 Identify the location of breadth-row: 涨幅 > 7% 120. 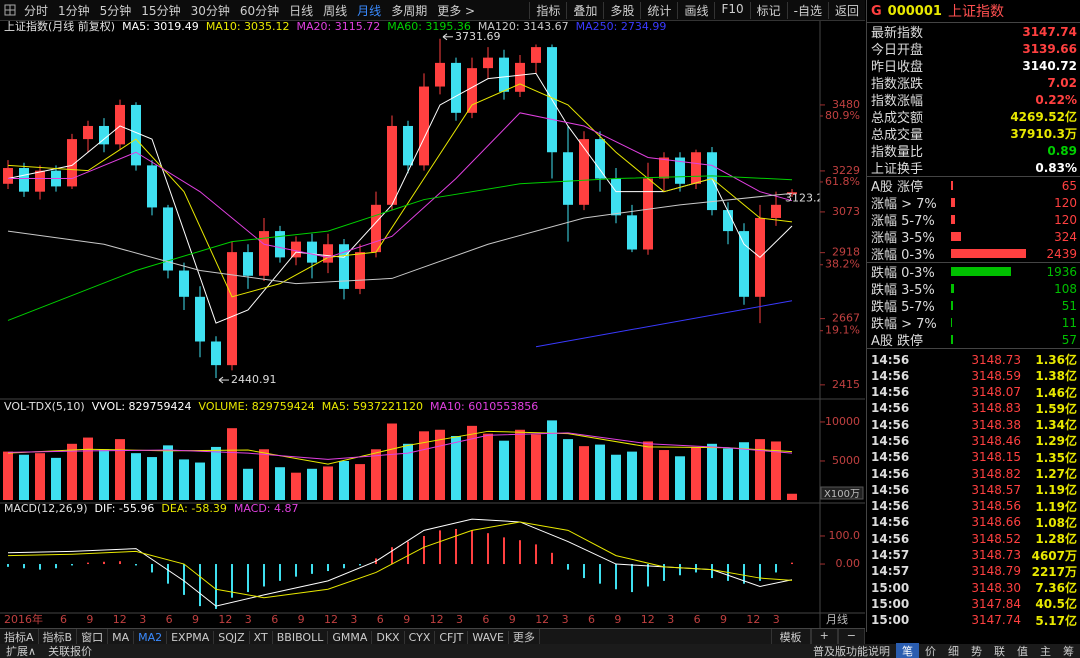
(973, 203).